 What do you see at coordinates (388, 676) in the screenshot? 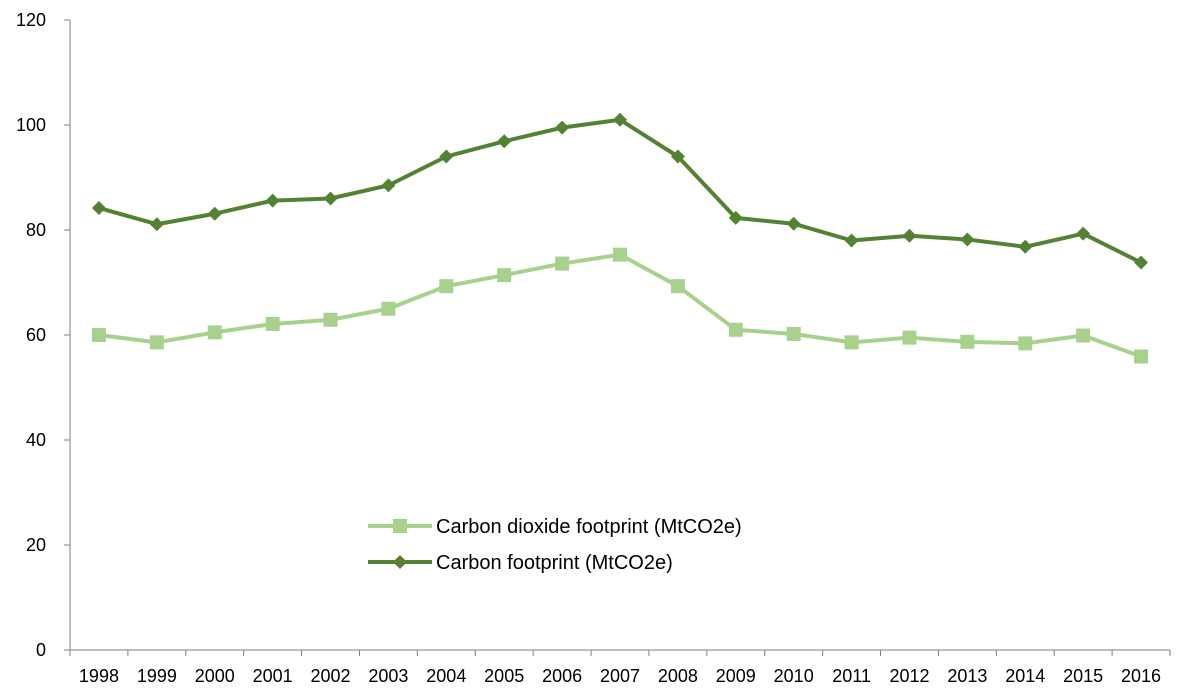
I see `x-tick-label: 2003` at bounding box center [388, 676].